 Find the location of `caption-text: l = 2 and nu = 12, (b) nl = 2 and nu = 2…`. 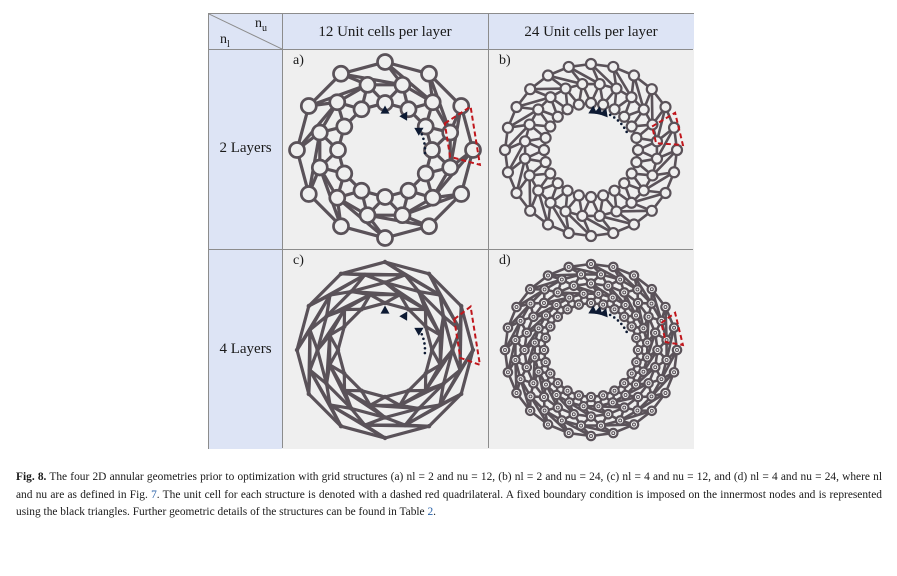

caption-text: l = 2 and nu = 12, (b) nl = 2 and nu = 2… is located at coordinates (449, 486).